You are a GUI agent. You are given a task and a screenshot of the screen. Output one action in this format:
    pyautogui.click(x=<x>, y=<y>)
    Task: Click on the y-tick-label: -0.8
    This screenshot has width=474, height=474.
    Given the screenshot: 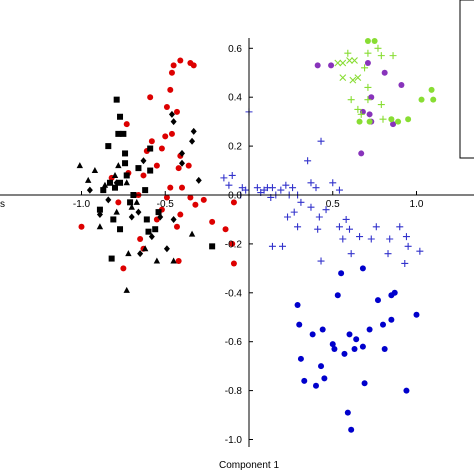 What is the action you would take?
    pyautogui.click(x=234, y=391)
    